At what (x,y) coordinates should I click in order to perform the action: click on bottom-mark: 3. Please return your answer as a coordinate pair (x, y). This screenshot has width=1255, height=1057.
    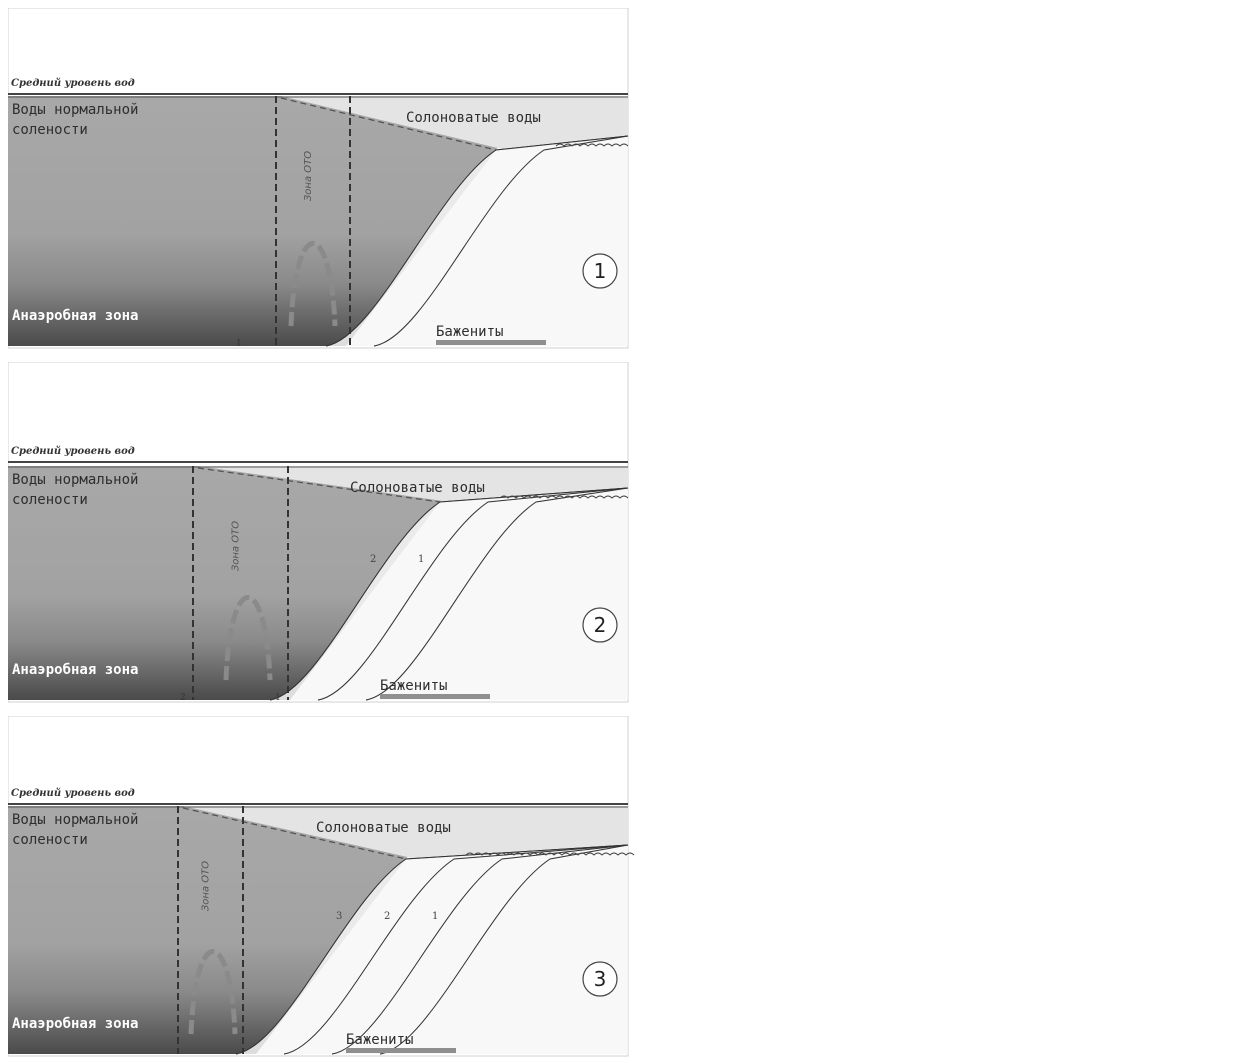
    Looking at the image, I should click on (723, 698).